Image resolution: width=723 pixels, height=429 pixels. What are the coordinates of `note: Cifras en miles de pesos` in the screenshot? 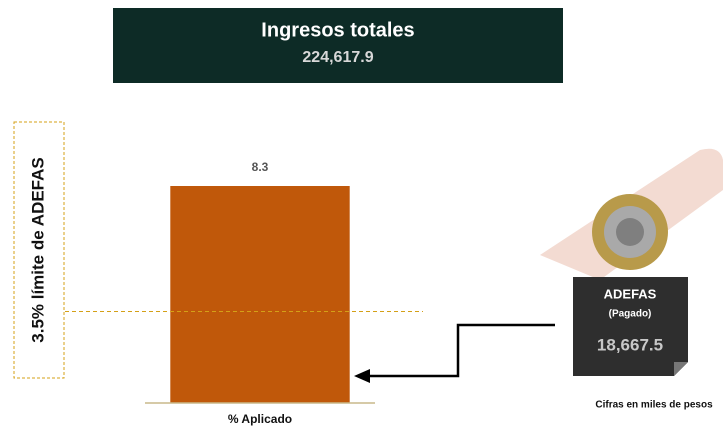 It's located at (654, 405).